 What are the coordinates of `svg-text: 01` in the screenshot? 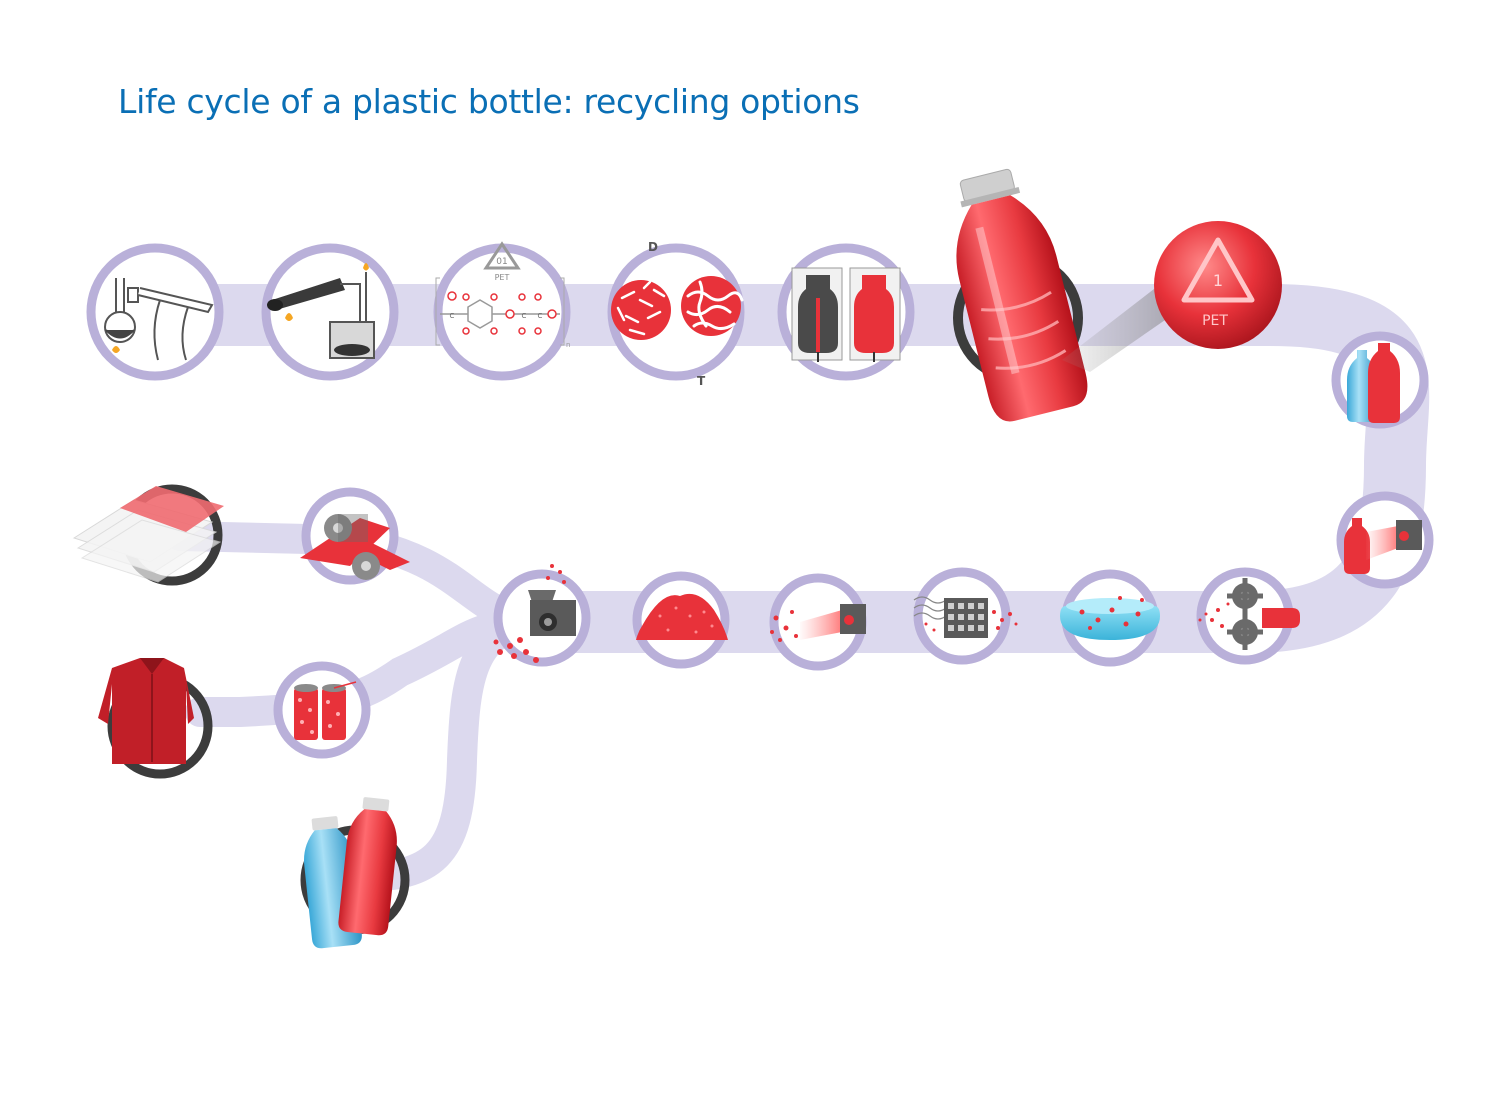 It's located at (501, 262).